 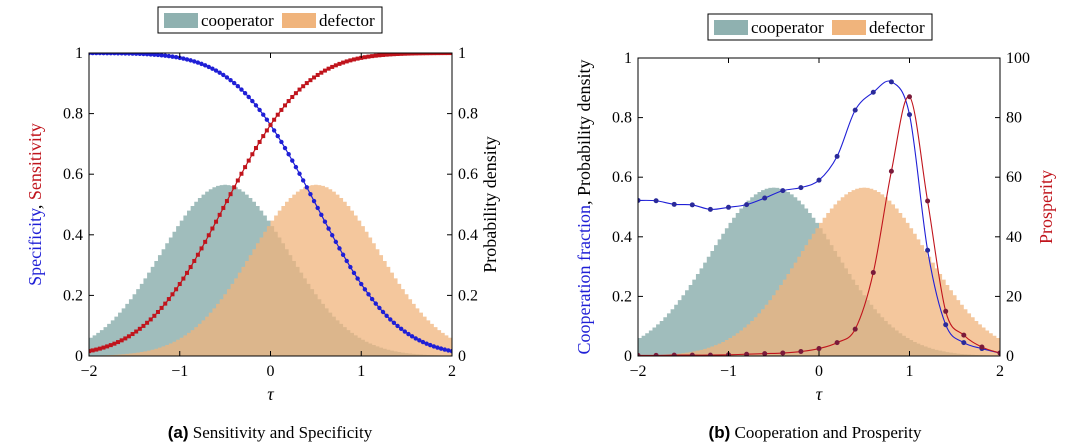 What do you see at coordinates (584, 128) in the screenshot?
I see `y-left-label-part2: Probability density` at bounding box center [584, 128].